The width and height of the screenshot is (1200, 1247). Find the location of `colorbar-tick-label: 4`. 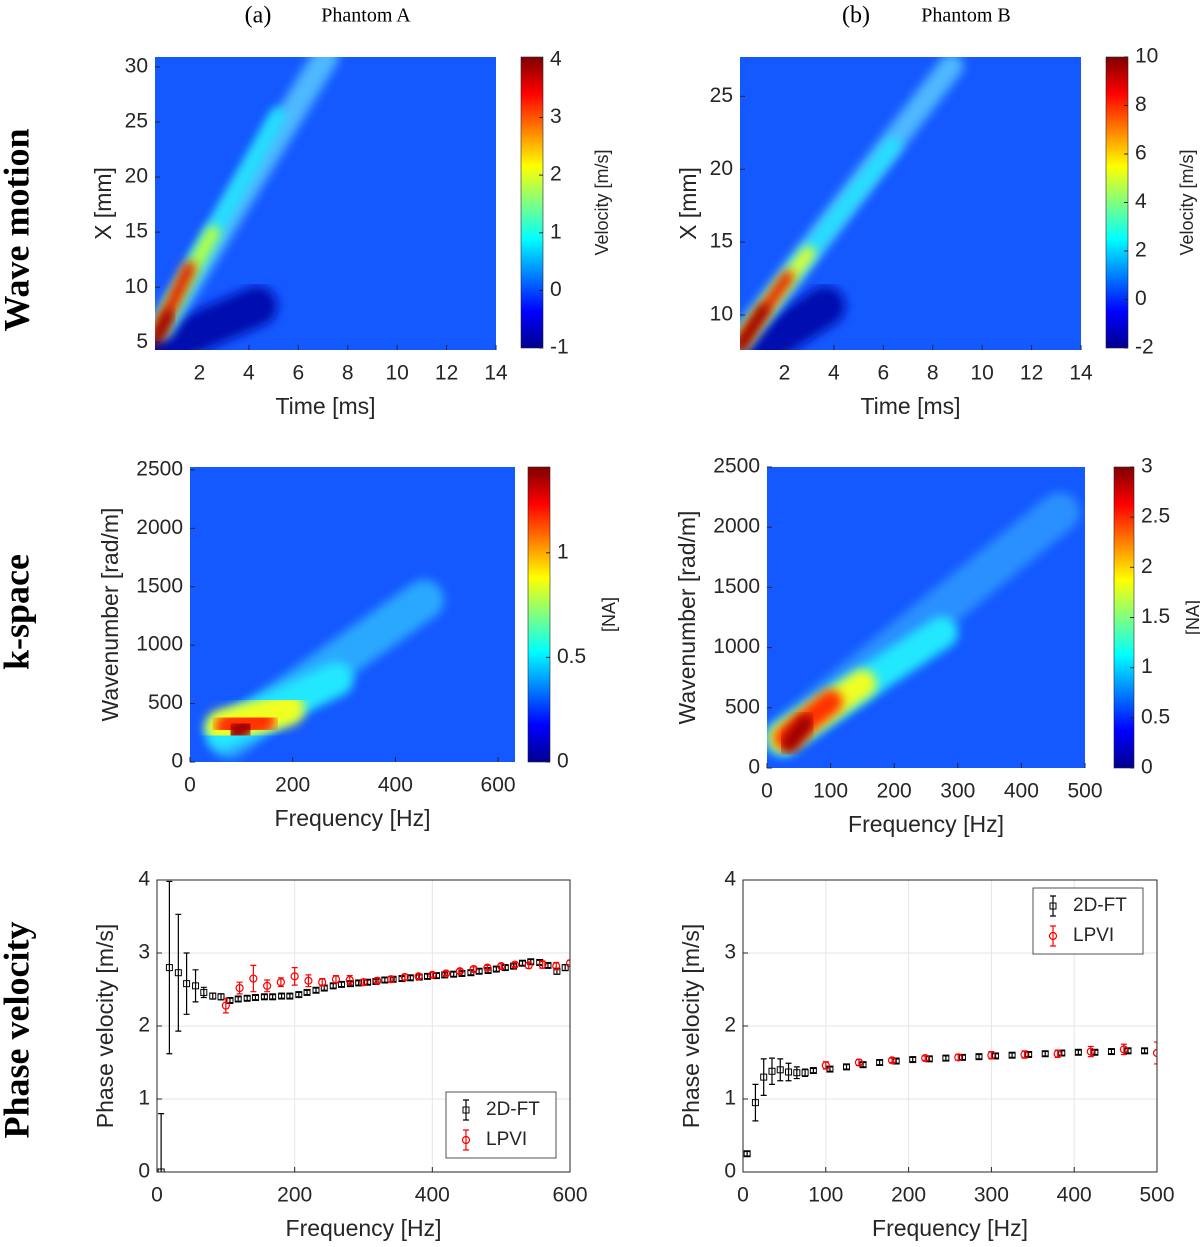

colorbar-tick-label: 4 is located at coordinates (556, 58).